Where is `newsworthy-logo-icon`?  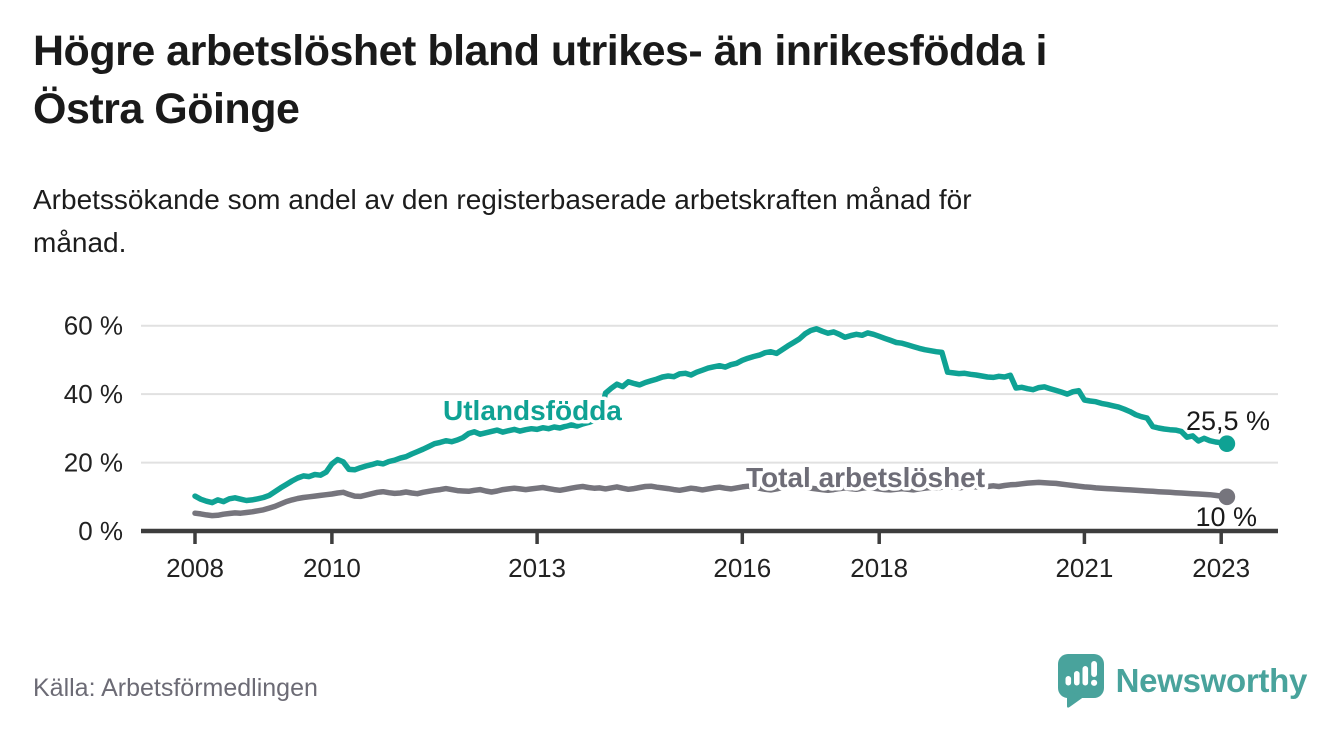 newsworthy-logo-icon is located at coordinates (1080, 681).